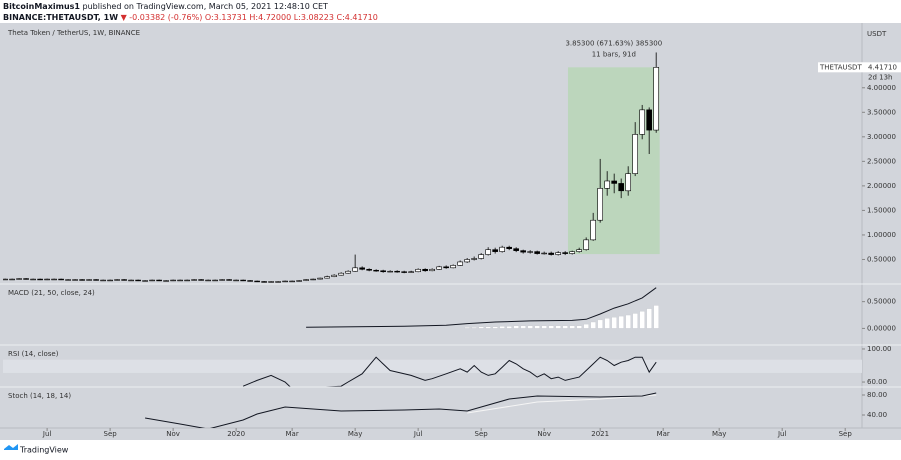 The image size is (901, 460). I want to click on y-tick-label: 2.00000, so click(881, 186).